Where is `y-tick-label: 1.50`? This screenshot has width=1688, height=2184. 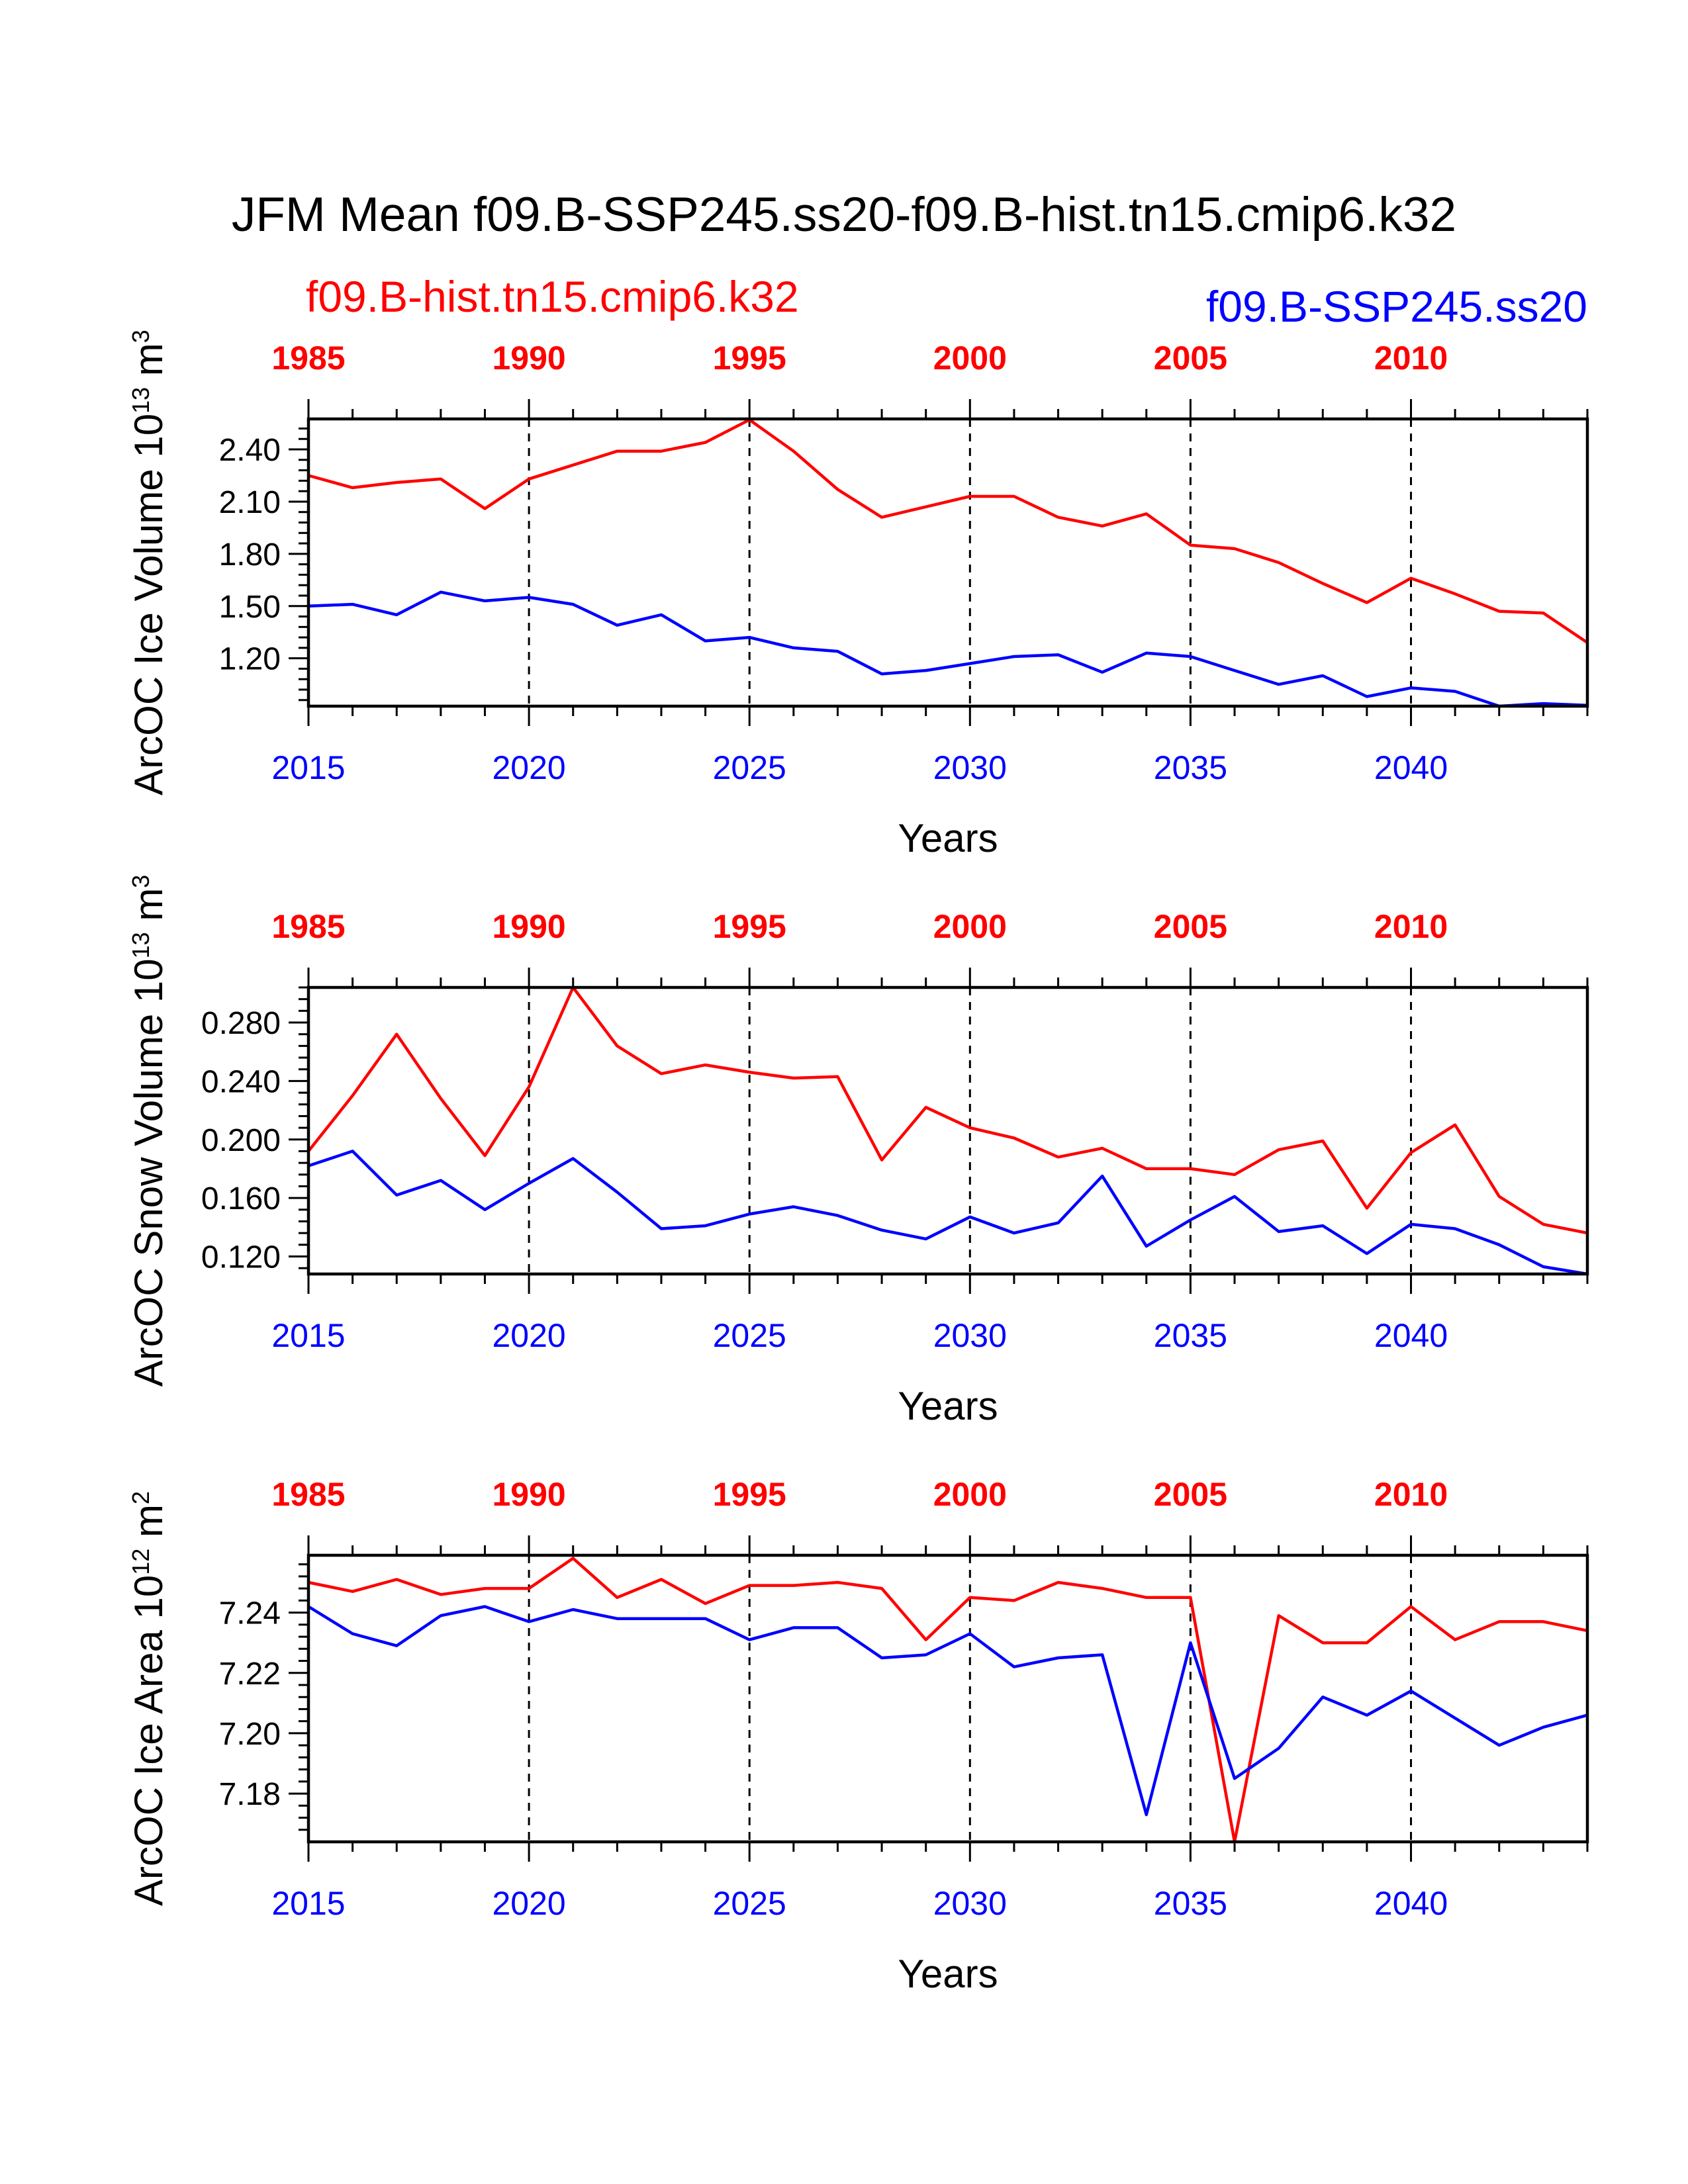 y-tick-label: 1.50 is located at coordinates (250, 607).